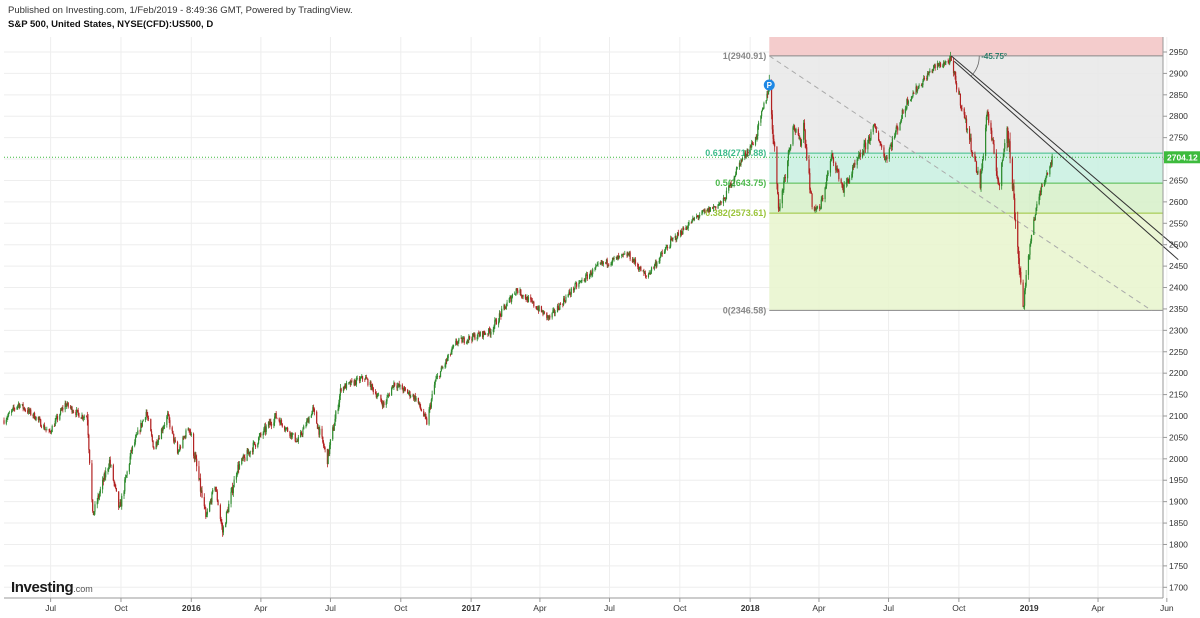 The image size is (1200, 618). Describe the element at coordinates (1178, 437) in the screenshot. I see `price-tick-label: 2050` at that location.